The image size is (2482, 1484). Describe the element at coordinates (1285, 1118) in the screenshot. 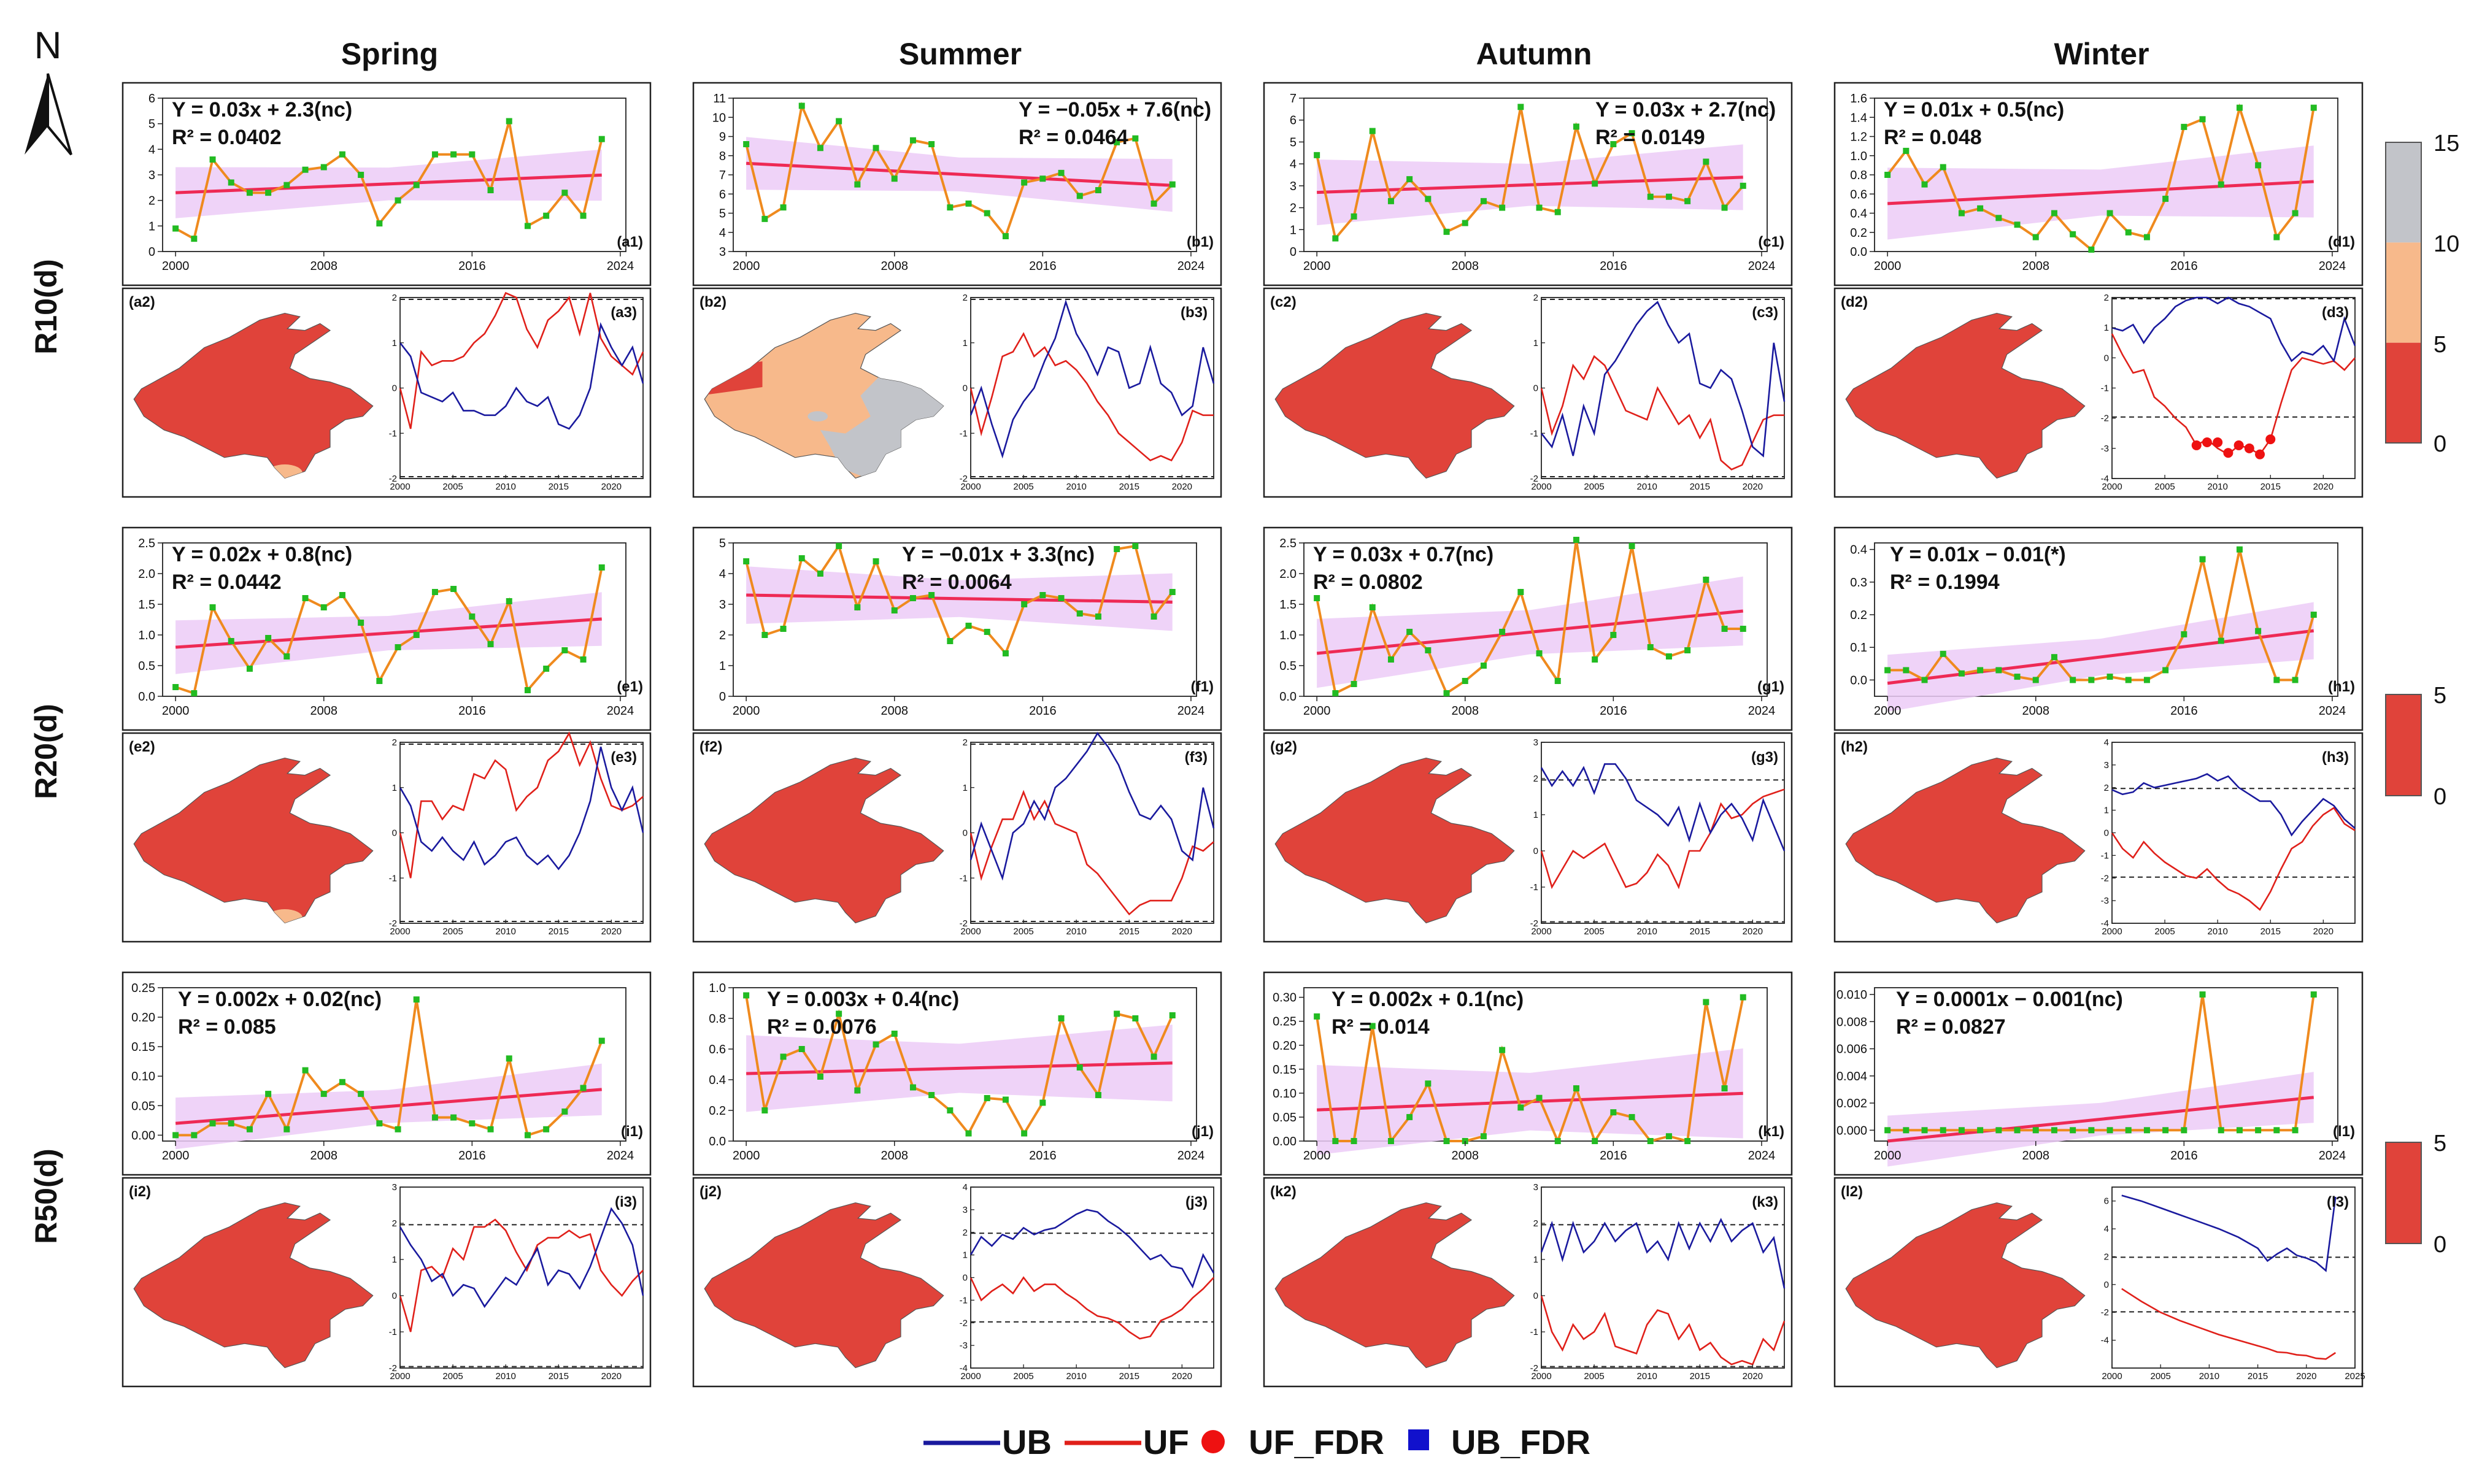

I see `y-tick-label: 0.05` at that location.